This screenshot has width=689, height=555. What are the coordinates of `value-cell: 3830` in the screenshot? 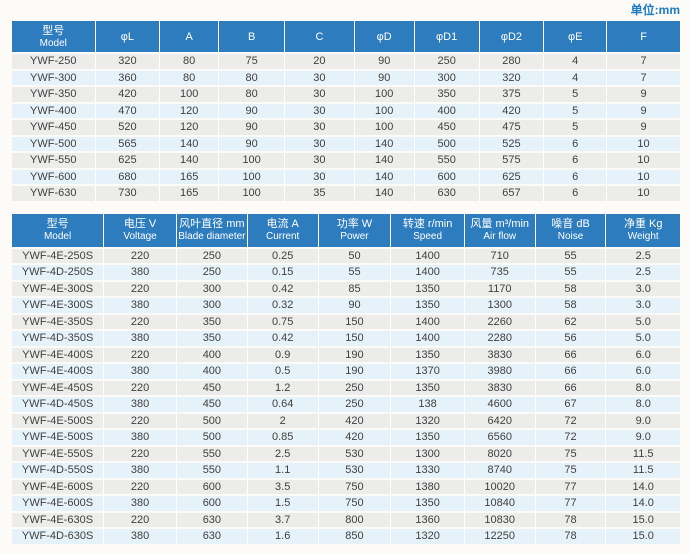 It's located at (500, 388).